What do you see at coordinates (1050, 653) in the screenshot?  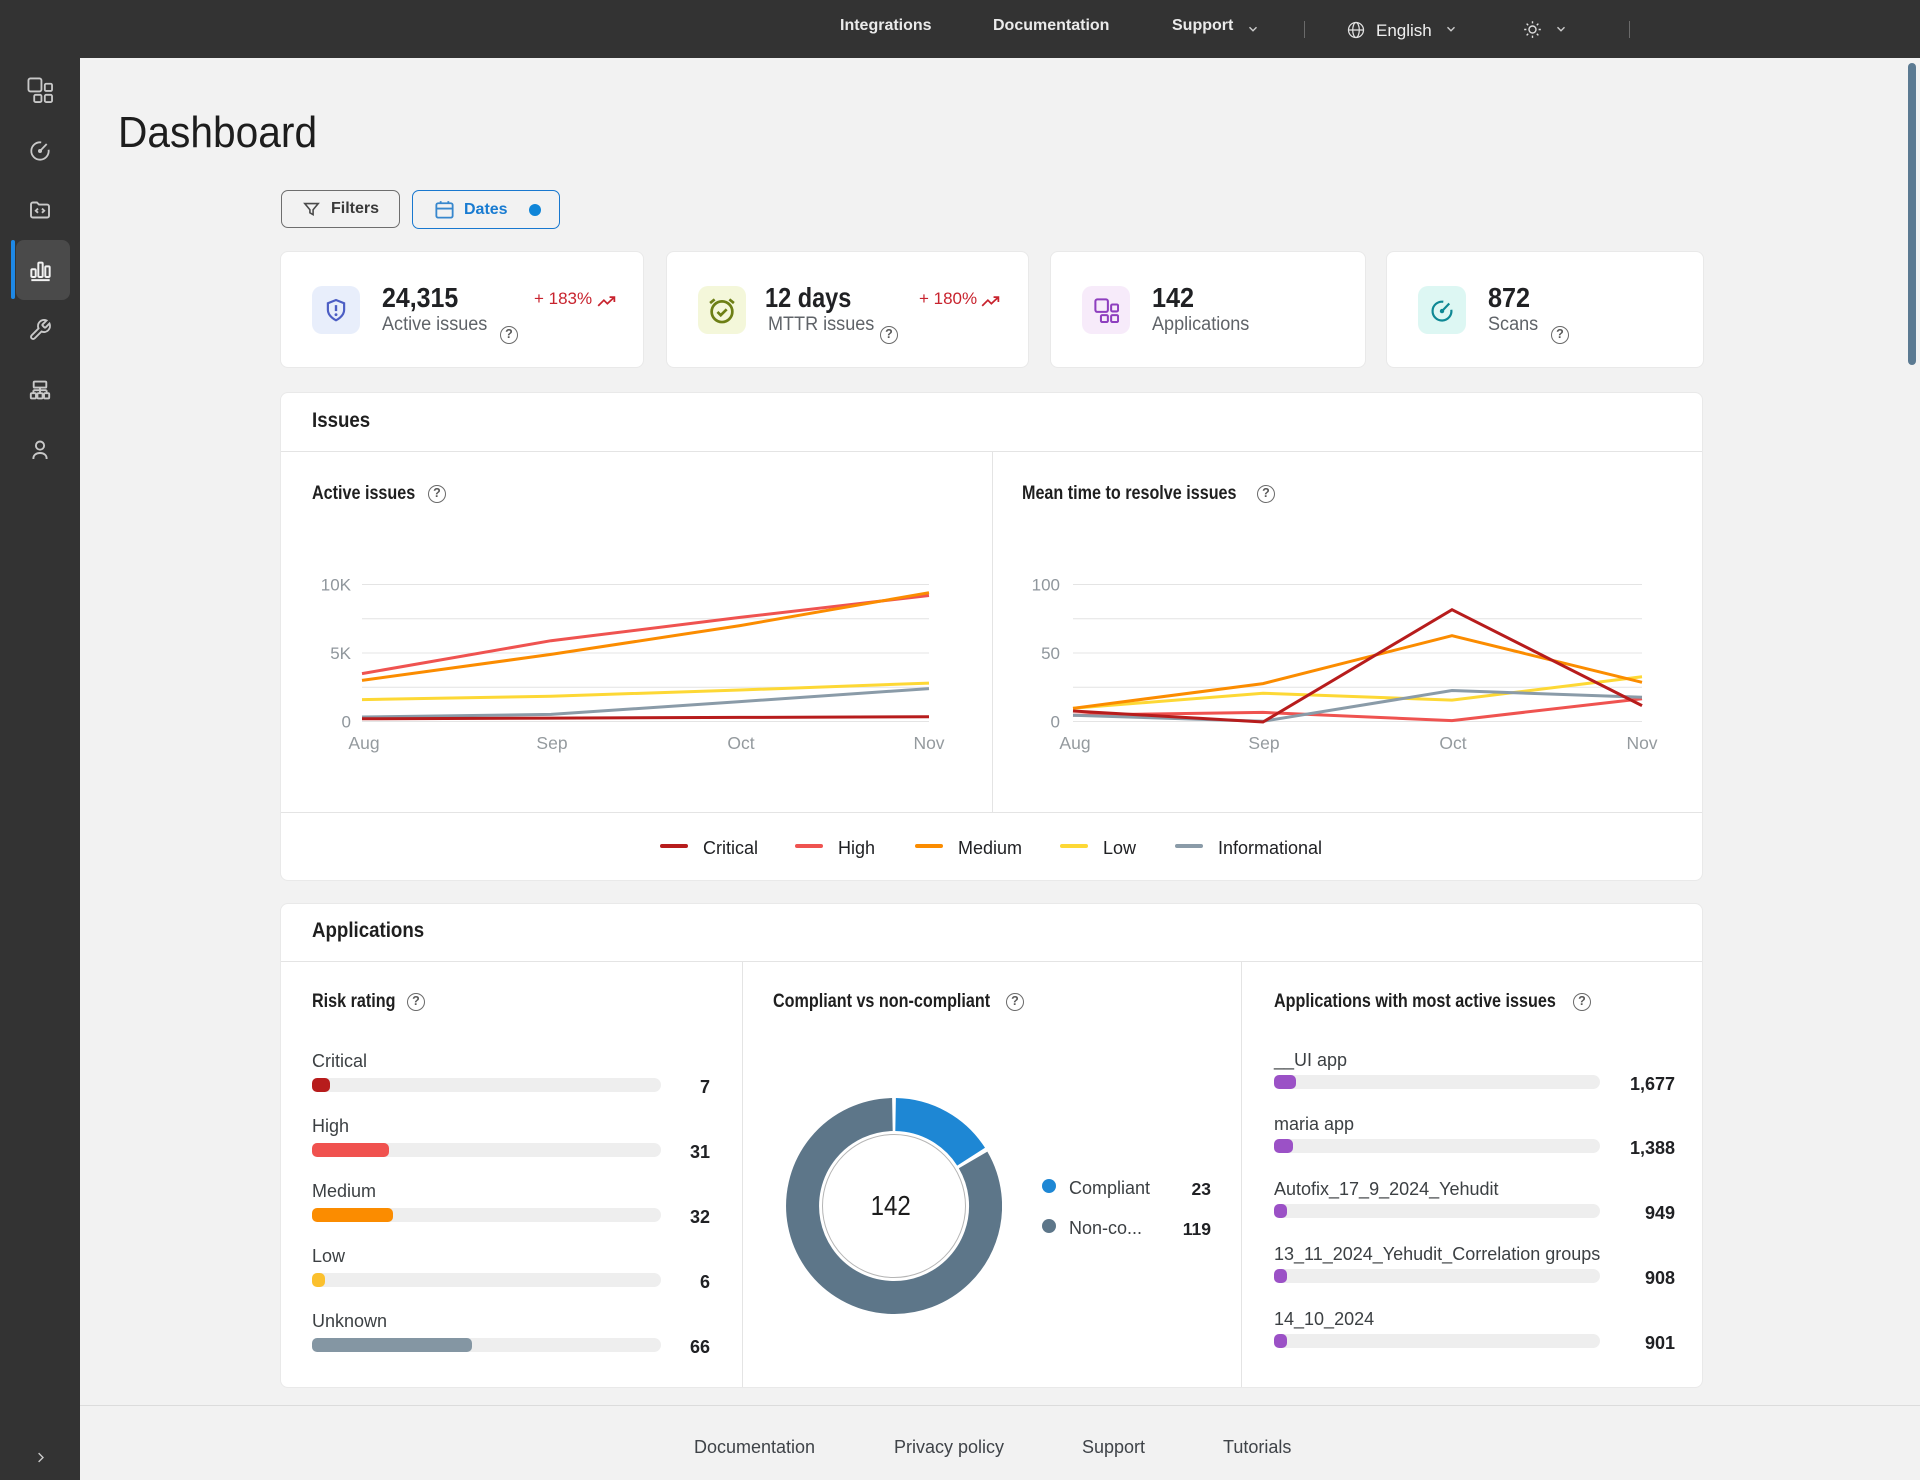 I see `svg-text: 50` at bounding box center [1050, 653].